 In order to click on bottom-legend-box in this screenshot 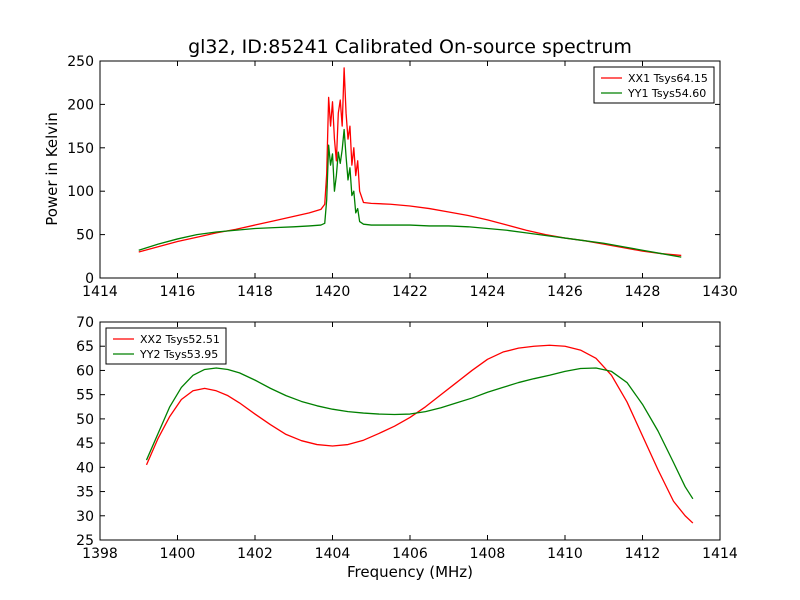, I will do `click(166, 346)`.